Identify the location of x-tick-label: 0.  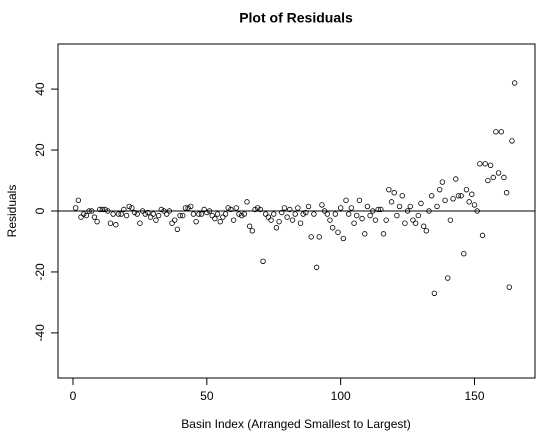
(73, 396).